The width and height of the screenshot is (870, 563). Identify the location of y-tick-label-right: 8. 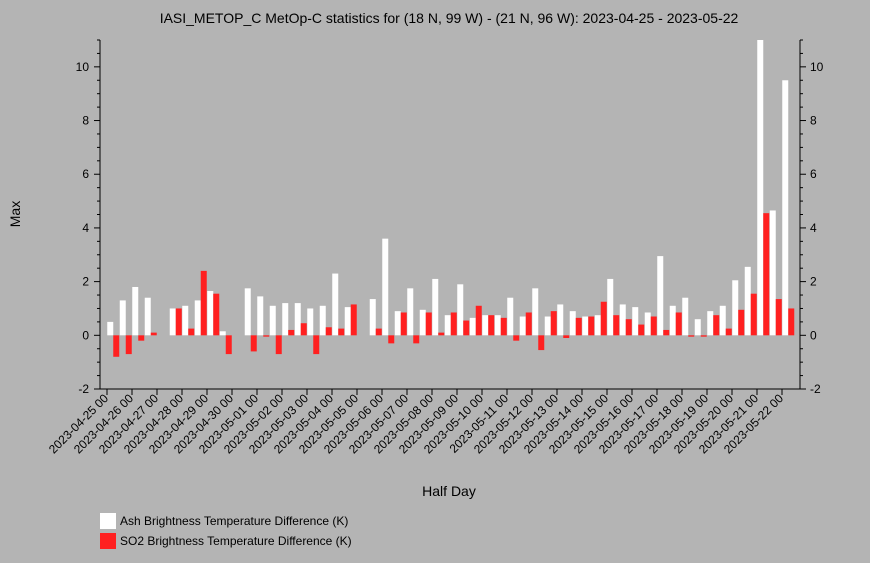
(813, 121).